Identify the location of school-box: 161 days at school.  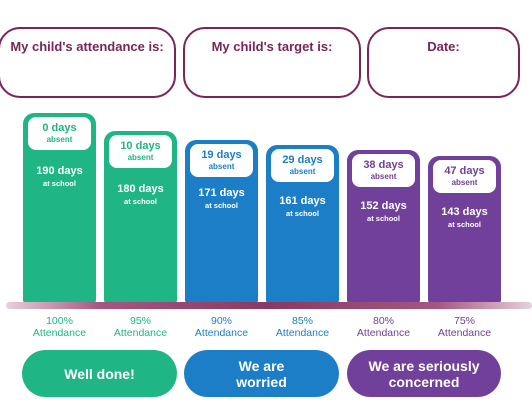
(302, 206).